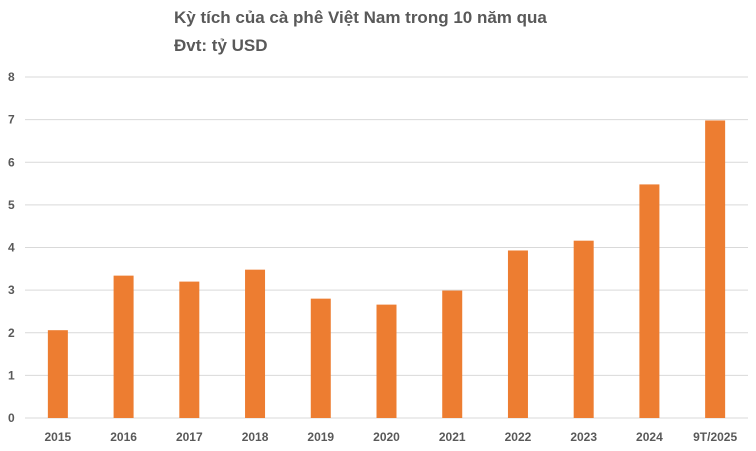  What do you see at coordinates (517, 334) in the screenshot?
I see `bar-2022` at bounding box center [517, 334].